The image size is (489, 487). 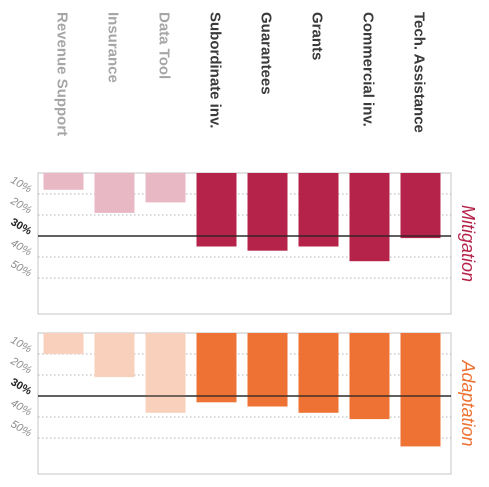 What do you see at coordinates (21, 366) in the screenshot?
I see `adaptation-tick-label: 20%` at bounding box center [21, 366].